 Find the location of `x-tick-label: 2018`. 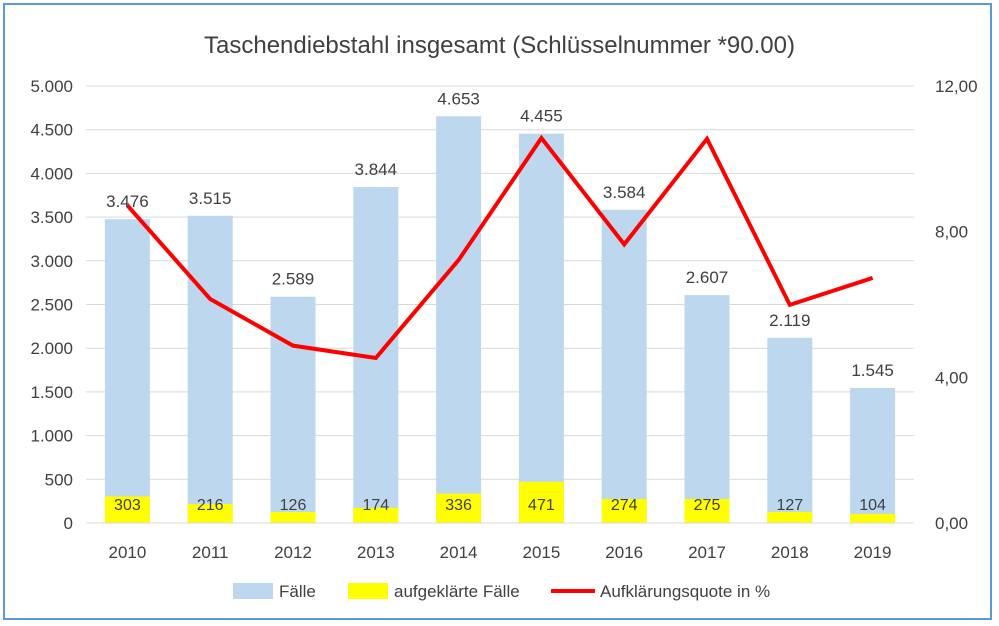

x-tick-label: 2018 is located at coordinates (790, 552).